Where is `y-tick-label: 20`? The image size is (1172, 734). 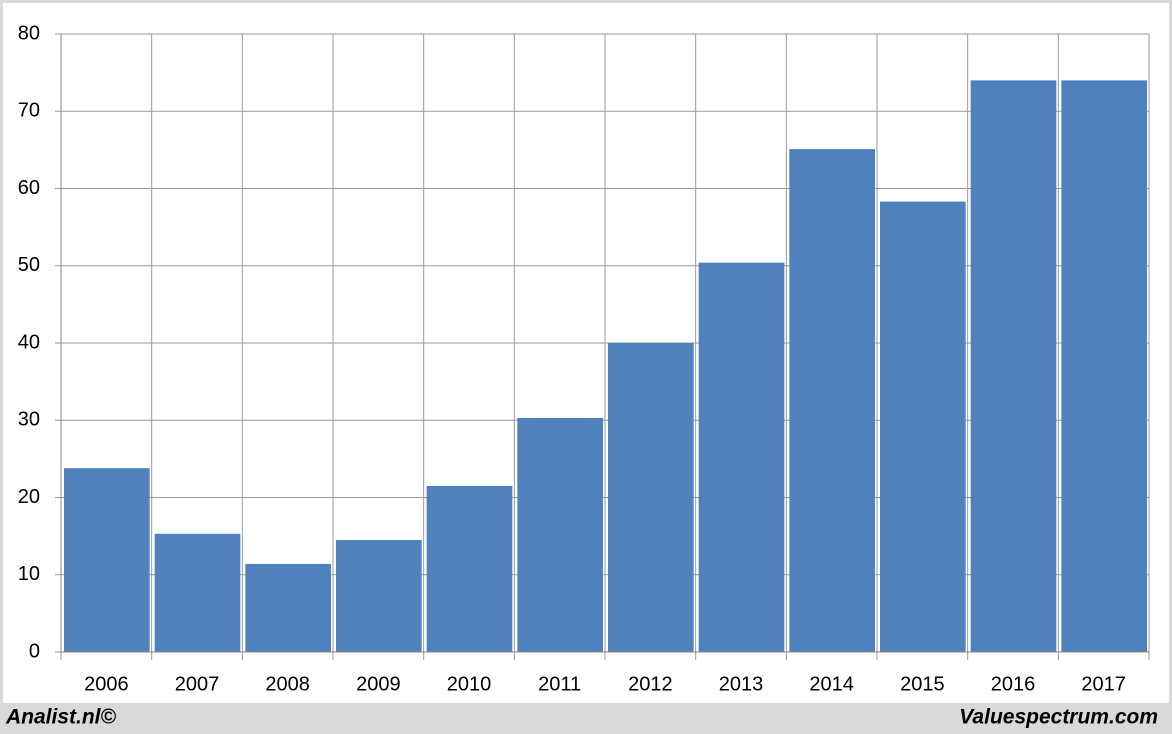
y-tick-label: 20 is located at coordinates (29, 497).